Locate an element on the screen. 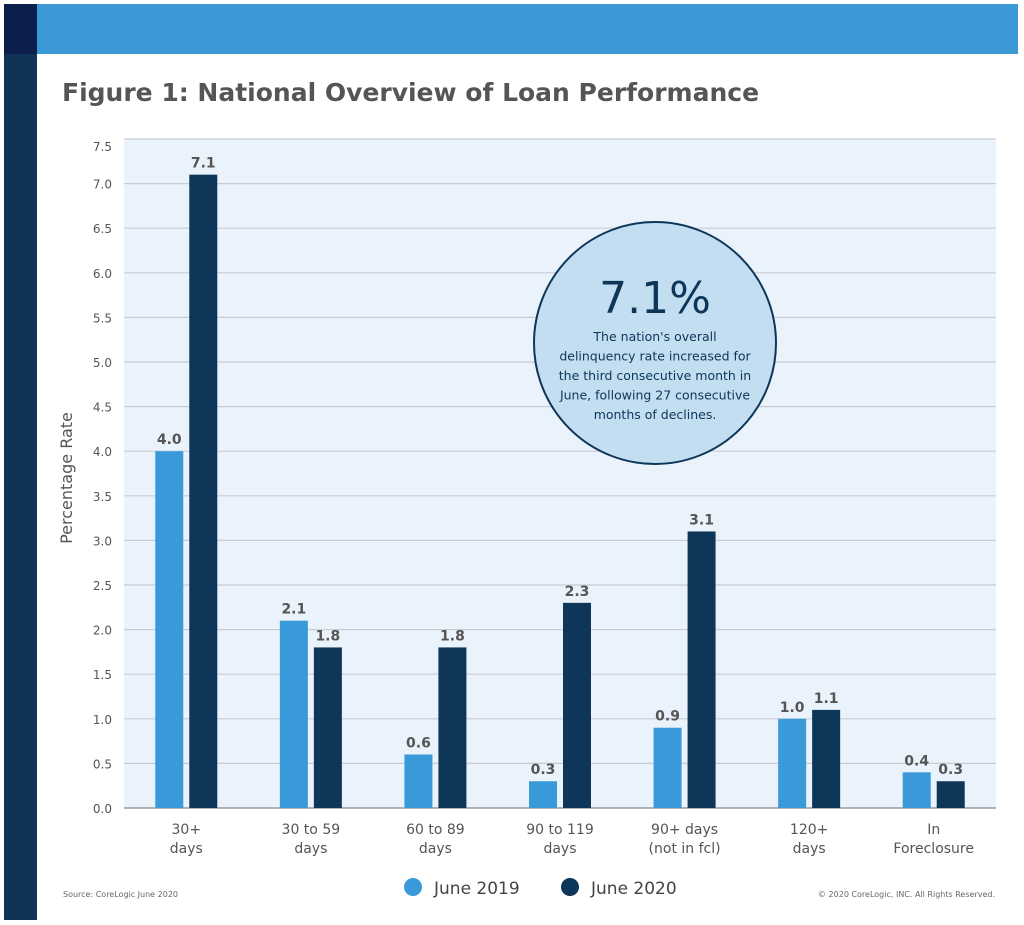  x-tick-label: 120+ is located at coordinates (809, 830).